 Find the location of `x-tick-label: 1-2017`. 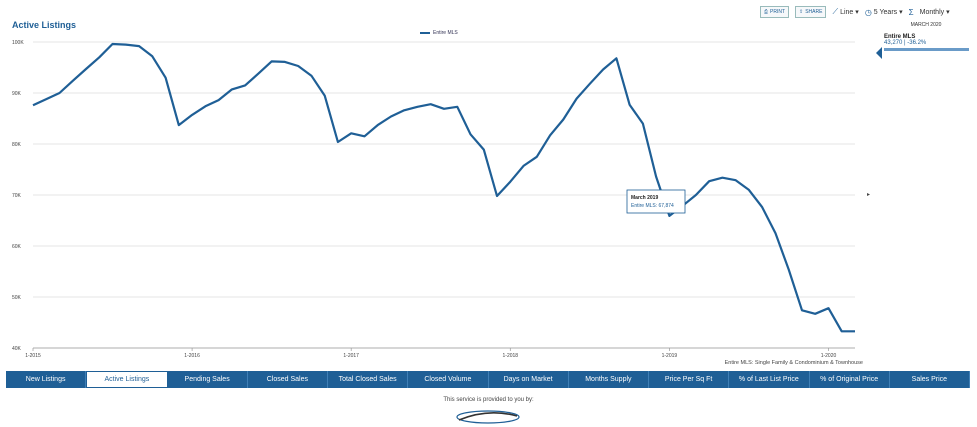

x-tick-label: 1-2017 is located at coordinates (351, 356).